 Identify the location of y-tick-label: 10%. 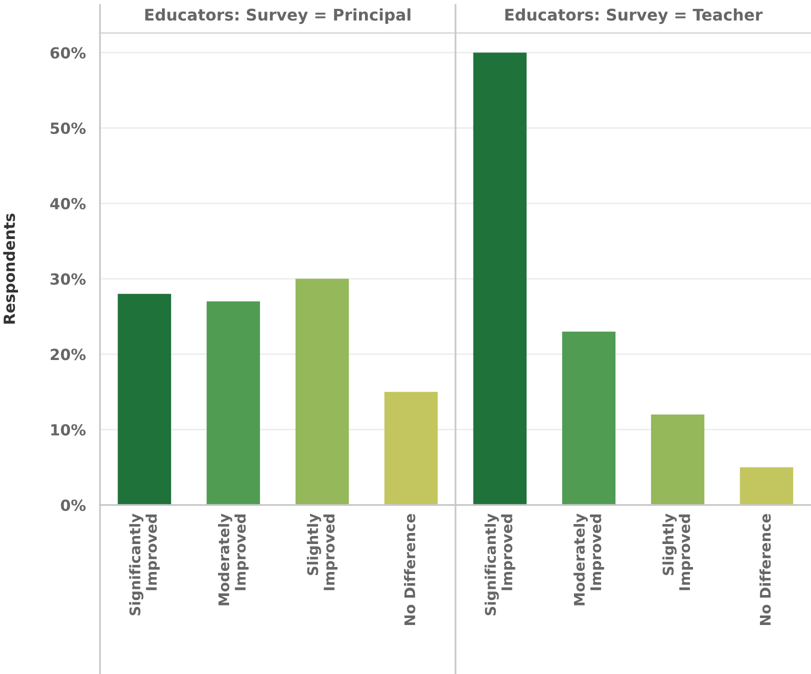
(68, 430).